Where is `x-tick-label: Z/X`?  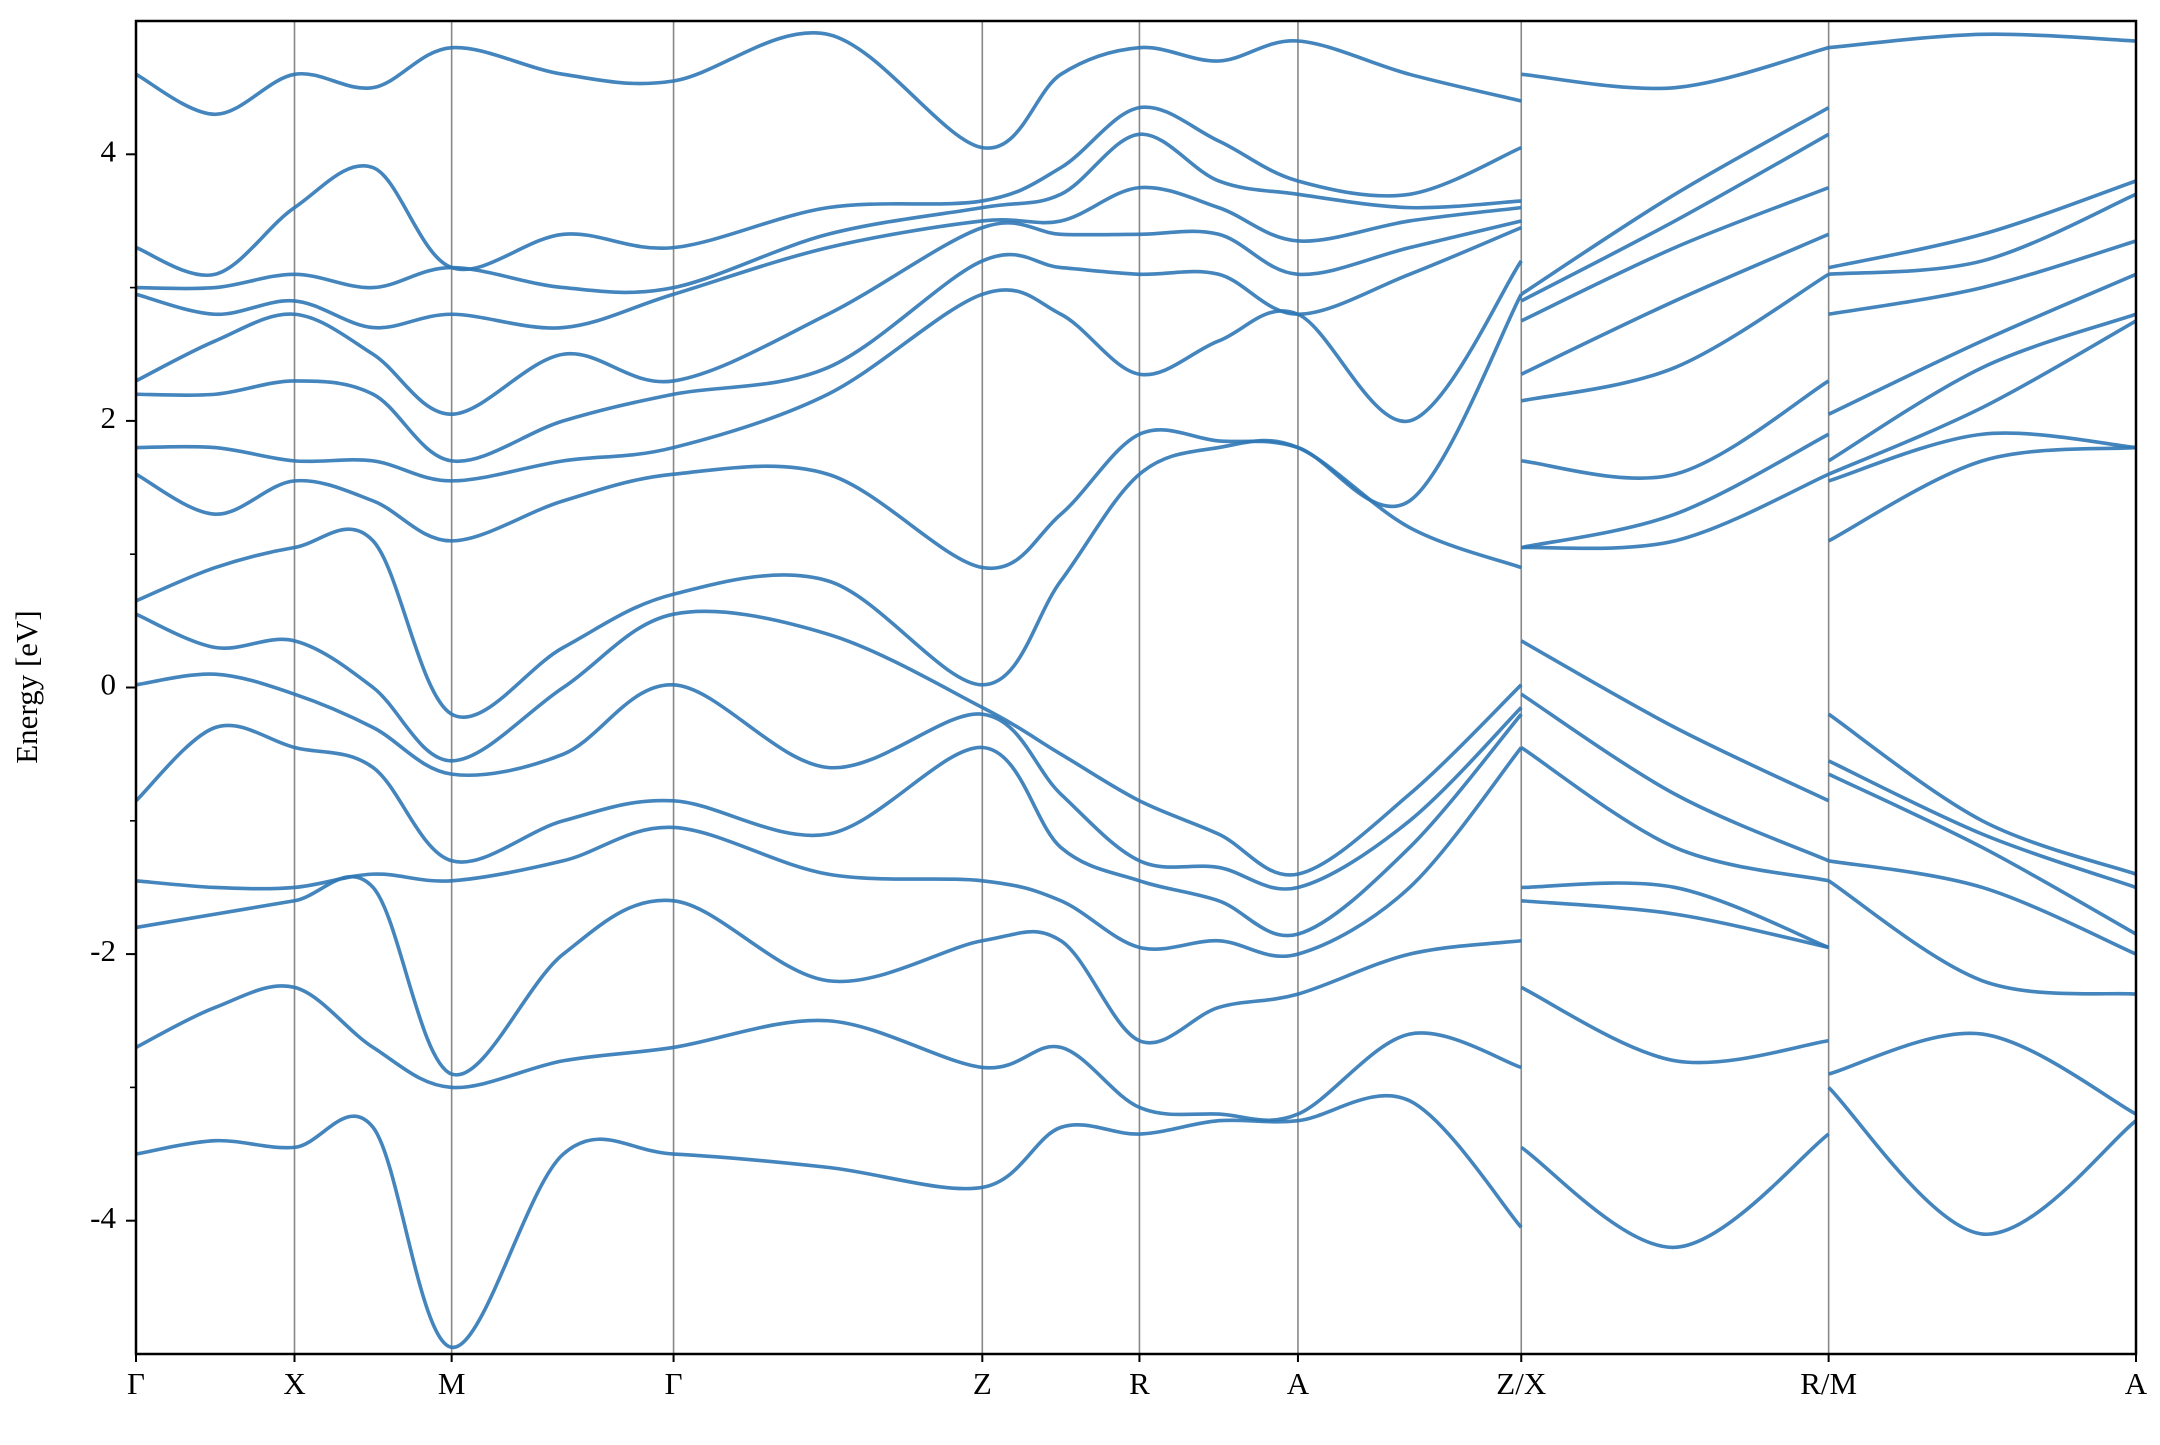 x-tick-label: Z/X is located at coordinates (1521, 1383).